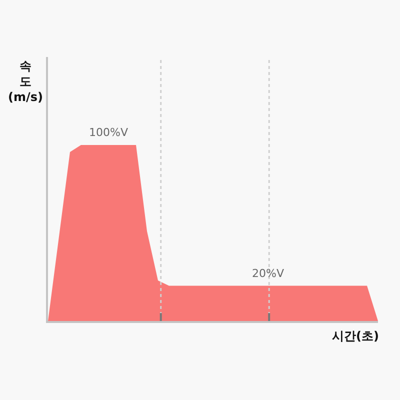 Image resolution: width=400 pixels, height=400 pixels. What do you see at coordinates (355, 336) in the screenshot?
I see `x-axis-title: 시간(초)` at bounding box center [355, 336].